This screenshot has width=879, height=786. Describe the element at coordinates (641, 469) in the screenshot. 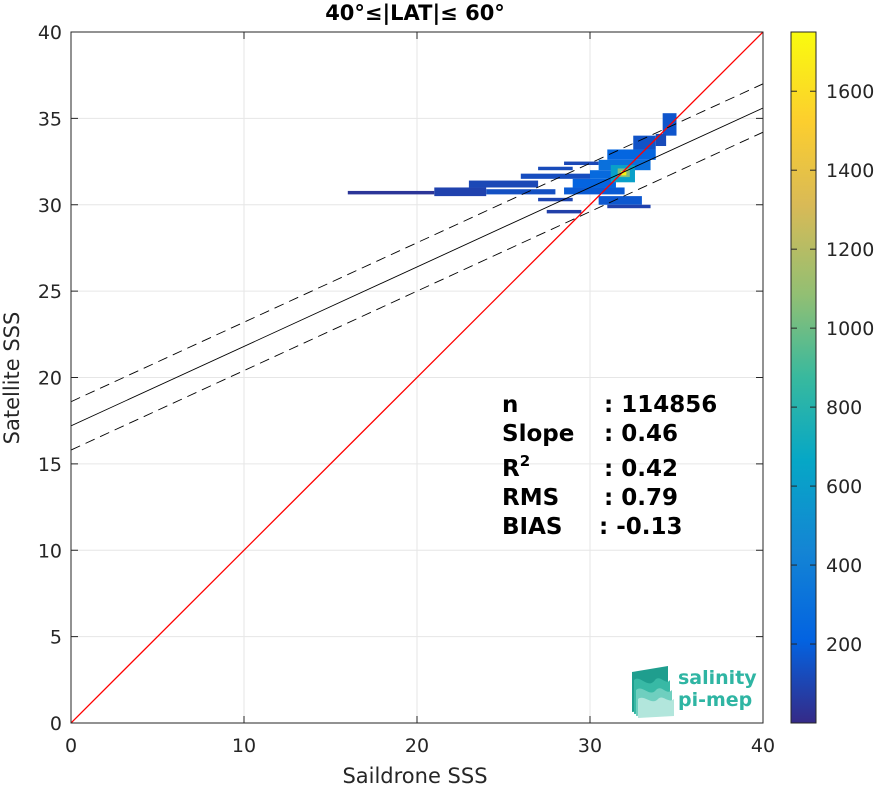

I see `stat-value: : 0.42` at that location.